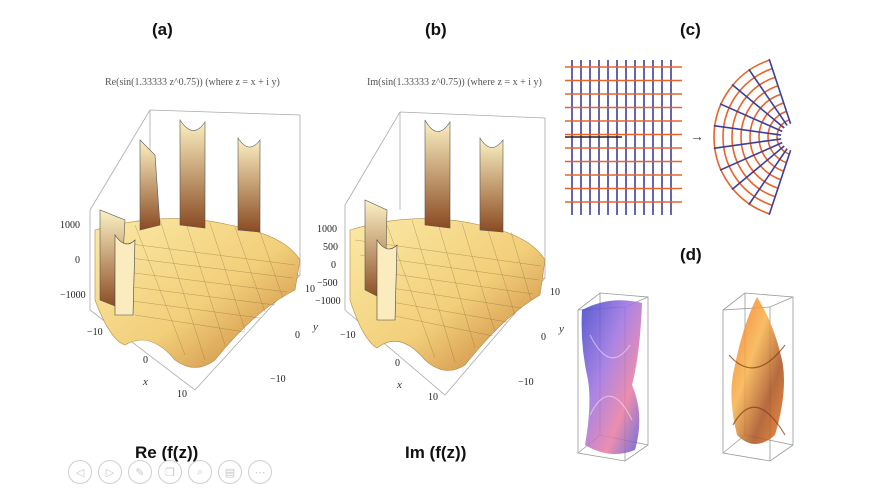  Describe the element at coordinates (526, 382) in the screenshot. I see `plot-b-y-tick: −10` at that location.